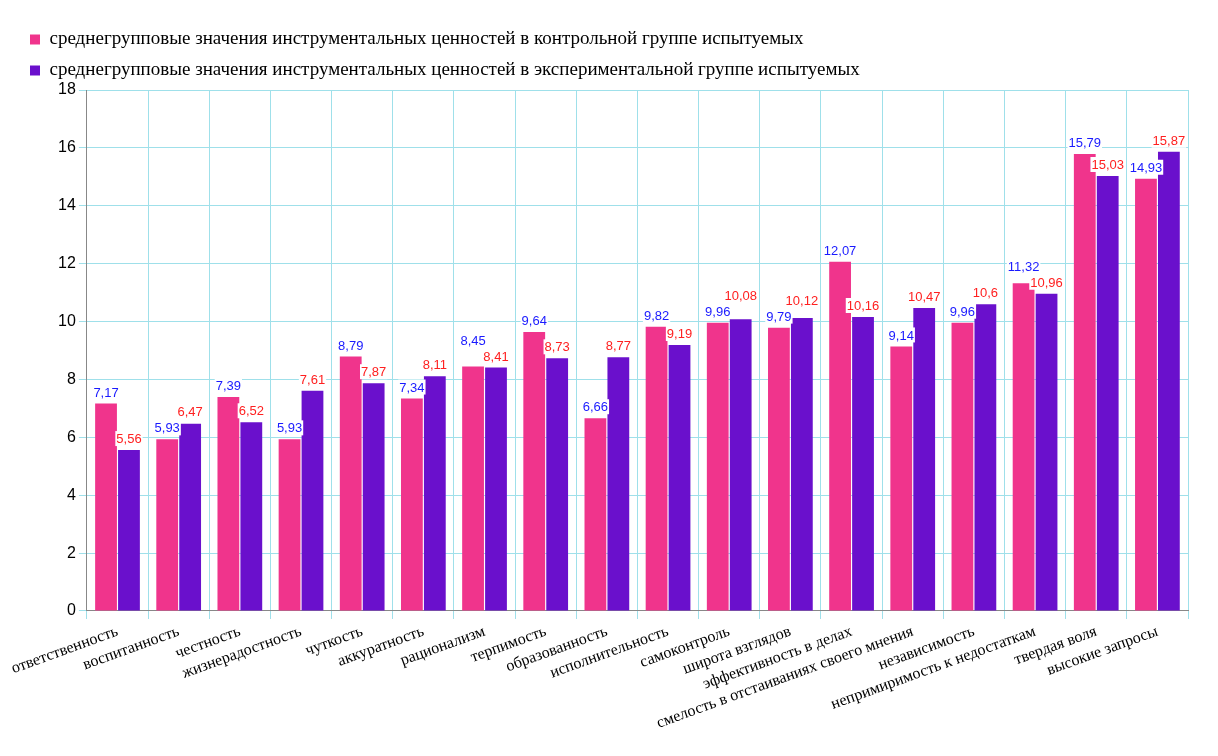 The image size is (1218, 756). I want to click on data-label: 8,79, so click(351, 345).